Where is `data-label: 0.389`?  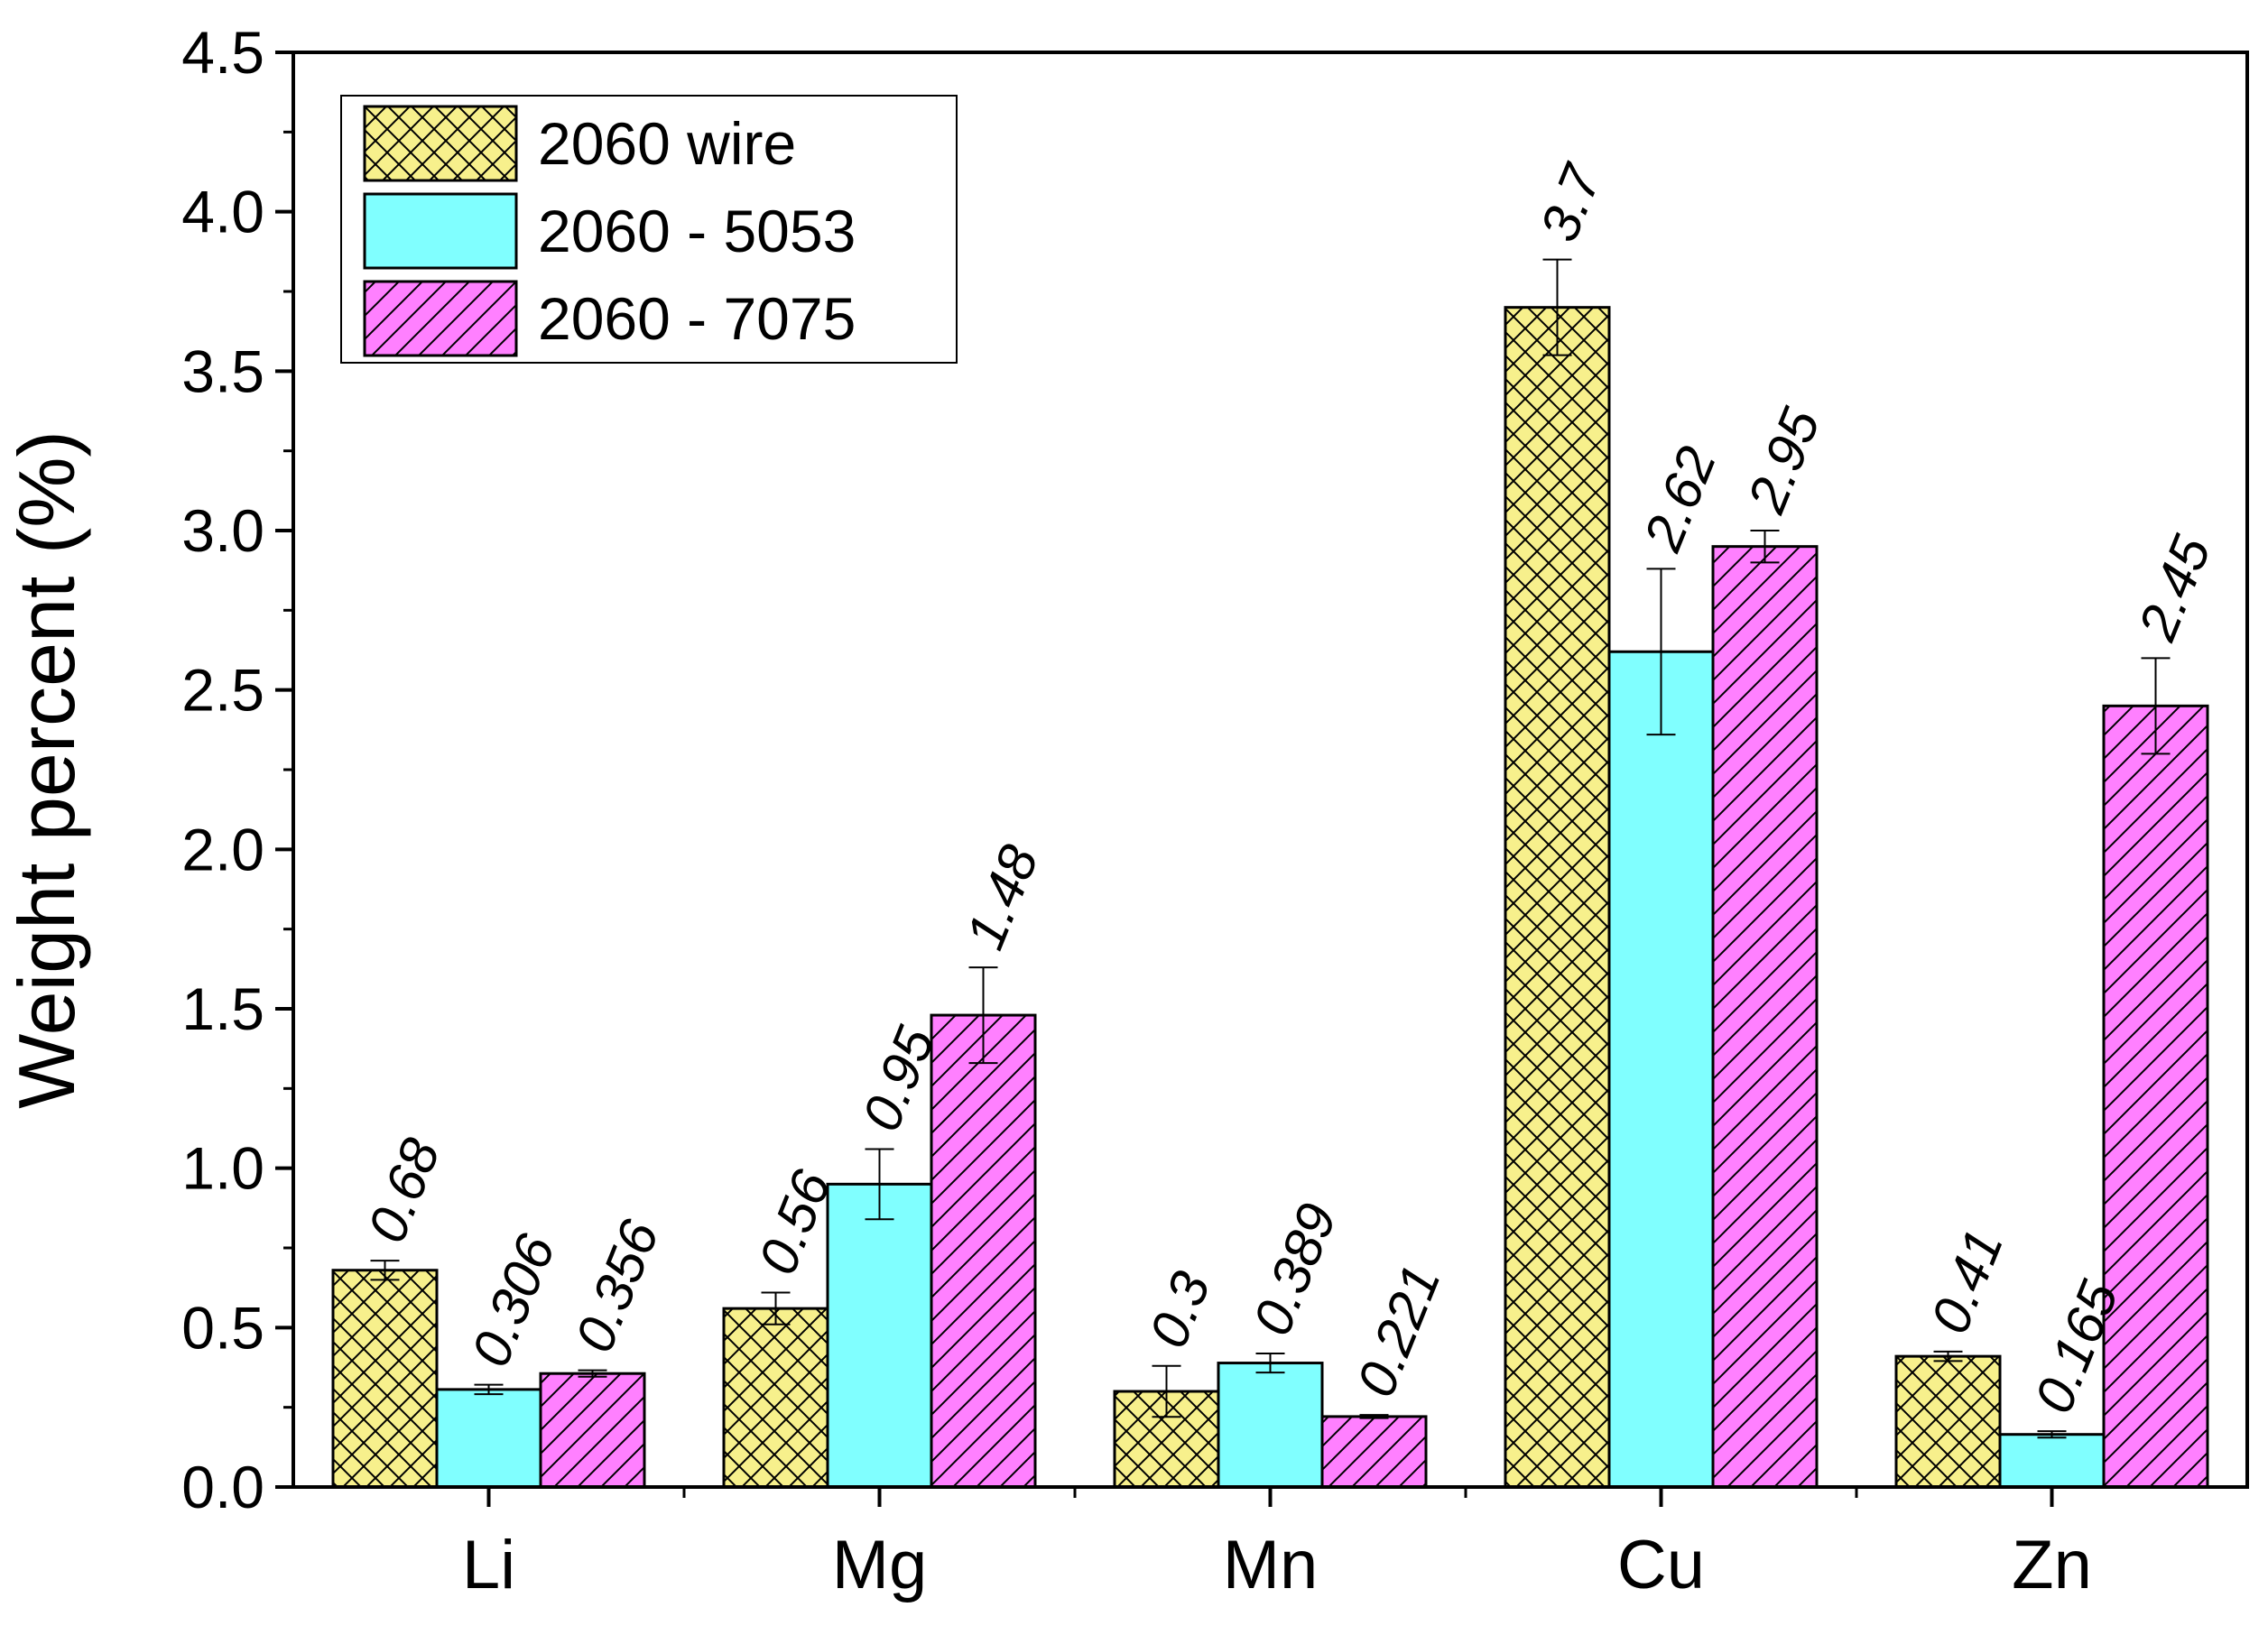 data-label: 0.389 is located at coordinates (1294, 1270).